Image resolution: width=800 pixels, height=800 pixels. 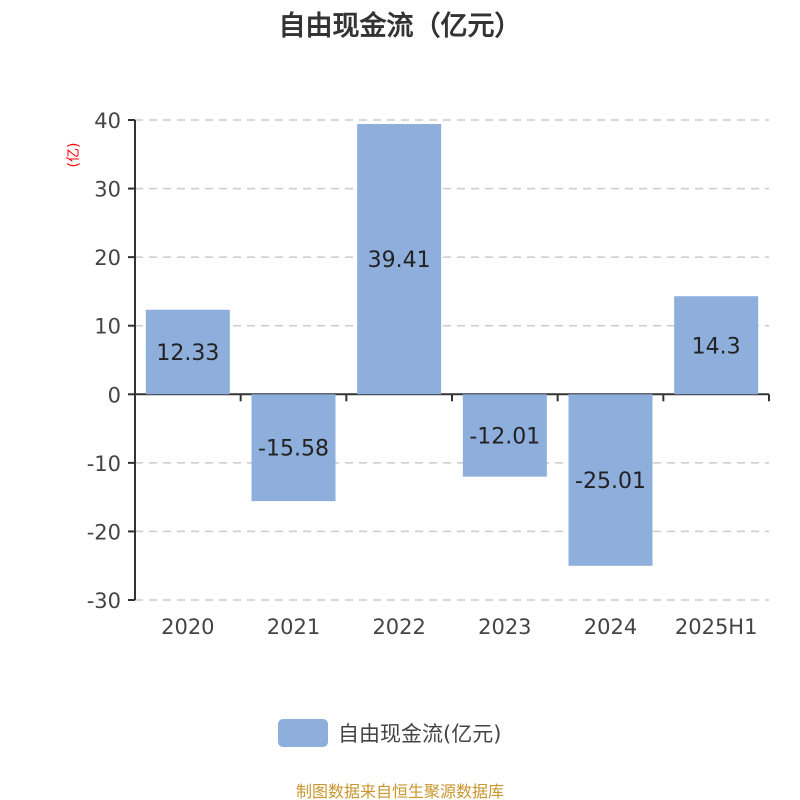 I want to click on x-tick-label: 2021, so click(x=293, y=627).